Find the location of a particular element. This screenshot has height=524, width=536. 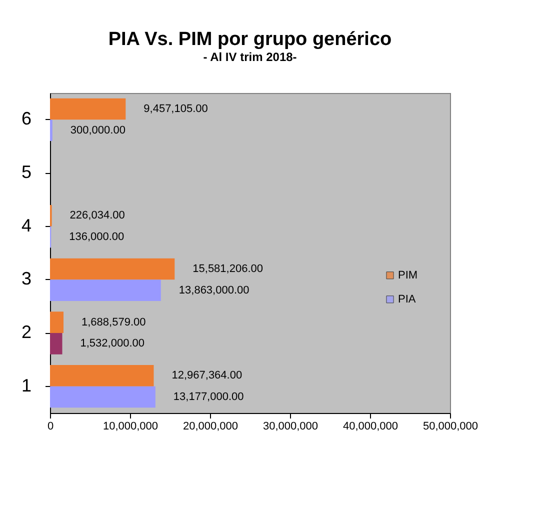

data-label: 15,581,206.00 is located at coordinates (228, 269).